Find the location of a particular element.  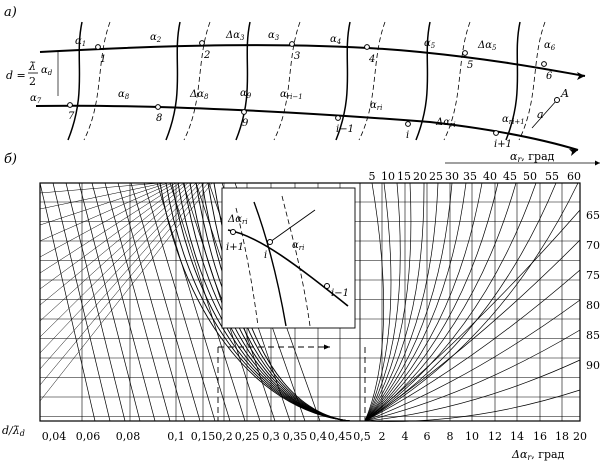

right-tick-label: 70 is located at coordinates (593, 245).